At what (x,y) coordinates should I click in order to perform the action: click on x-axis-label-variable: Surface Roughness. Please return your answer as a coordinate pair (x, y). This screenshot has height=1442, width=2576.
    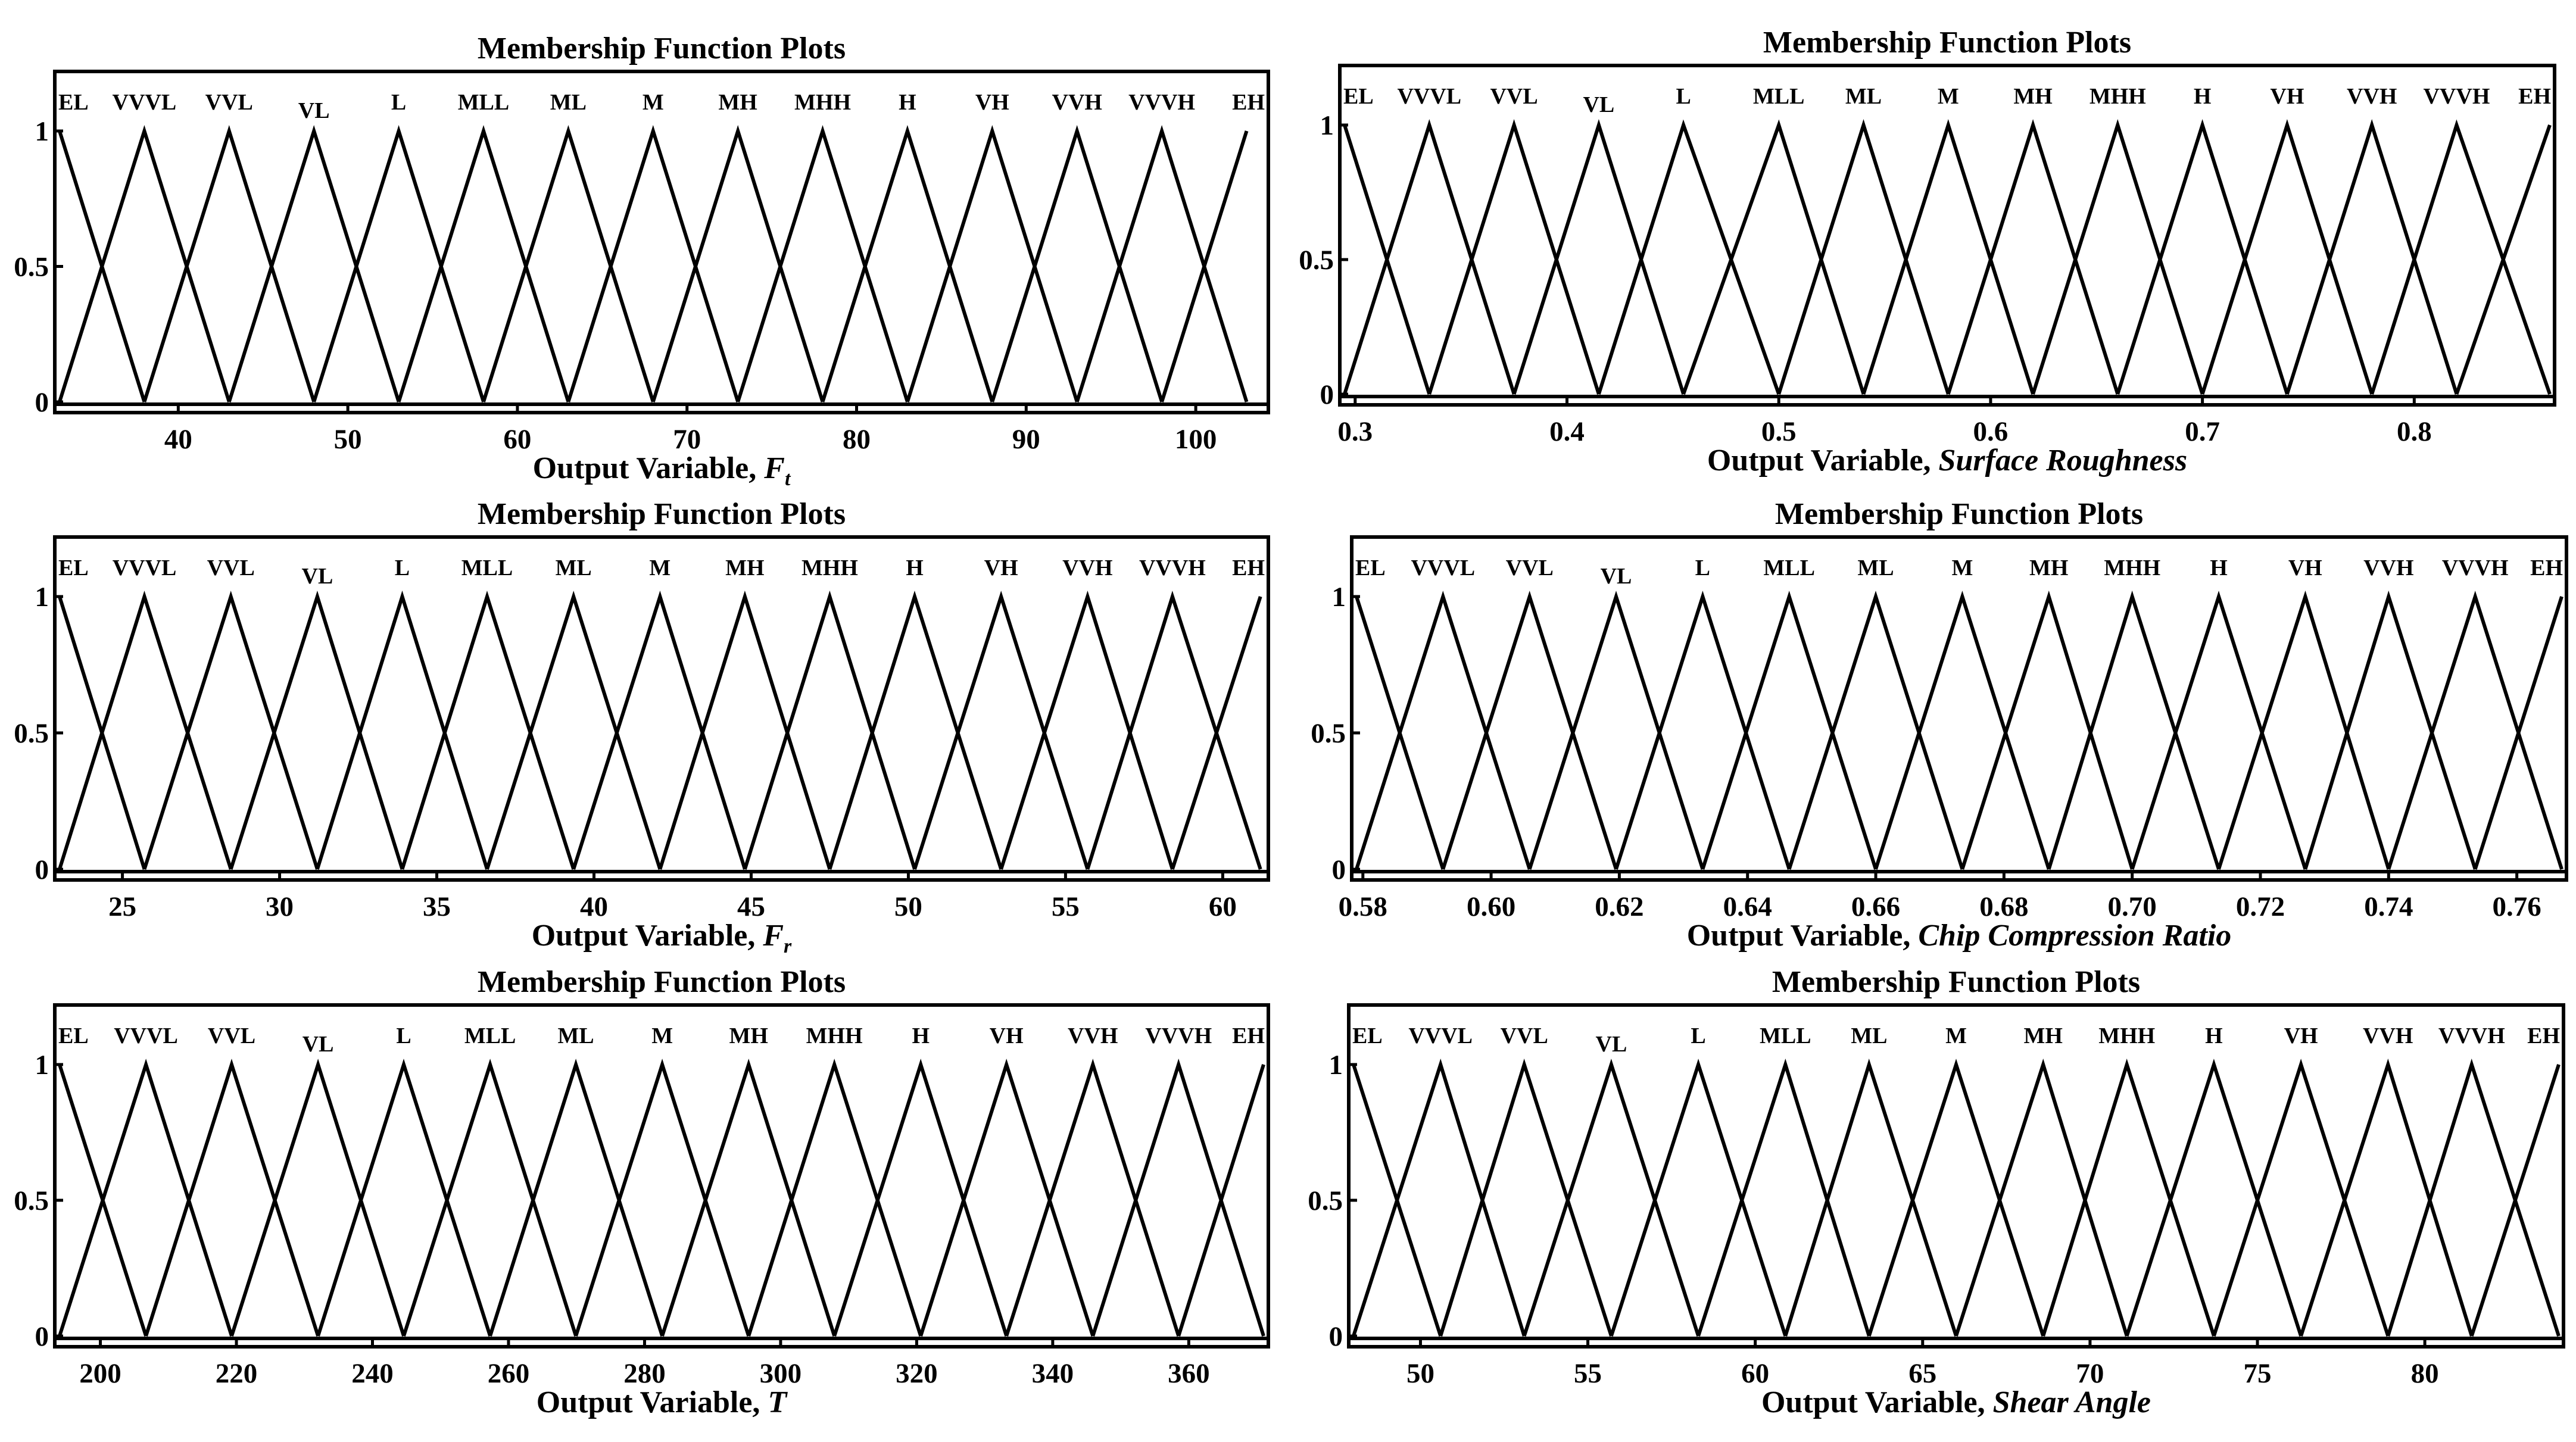
    Looking at the image, I should click on (2063, 460).